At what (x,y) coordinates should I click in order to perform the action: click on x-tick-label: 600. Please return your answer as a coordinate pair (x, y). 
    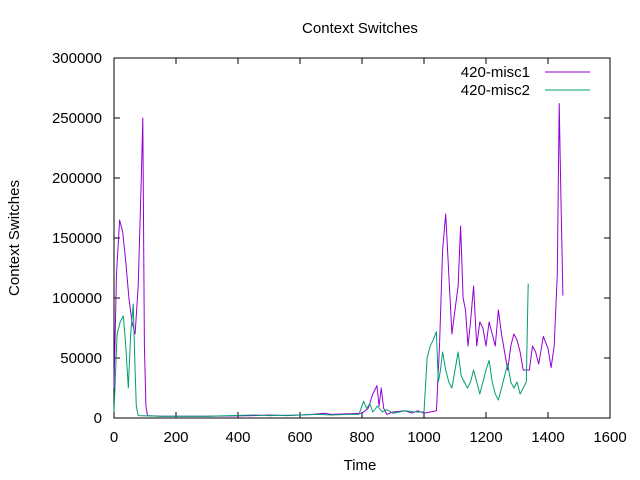
    Looking at the image, I should click on (299, 437).